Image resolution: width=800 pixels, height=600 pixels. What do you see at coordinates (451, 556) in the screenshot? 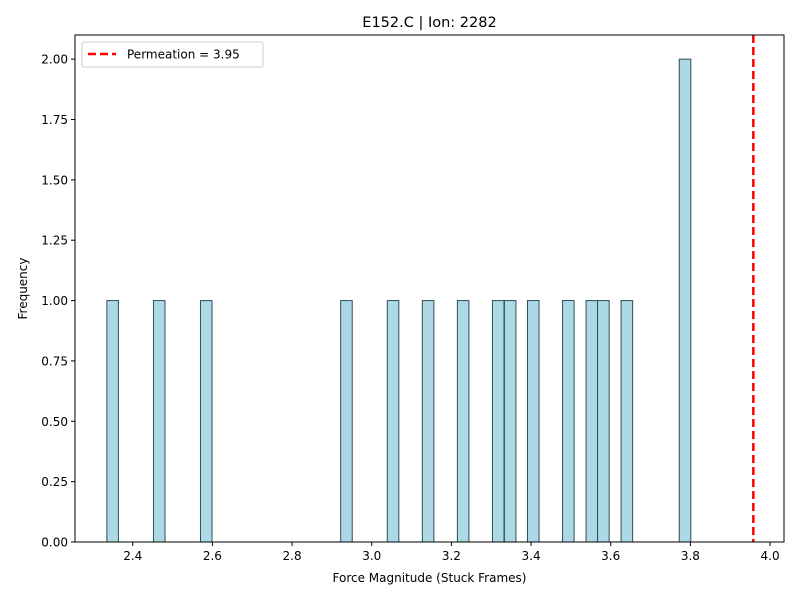
I see `x-tick-label: 3.2` at bounding box center [451, 556].